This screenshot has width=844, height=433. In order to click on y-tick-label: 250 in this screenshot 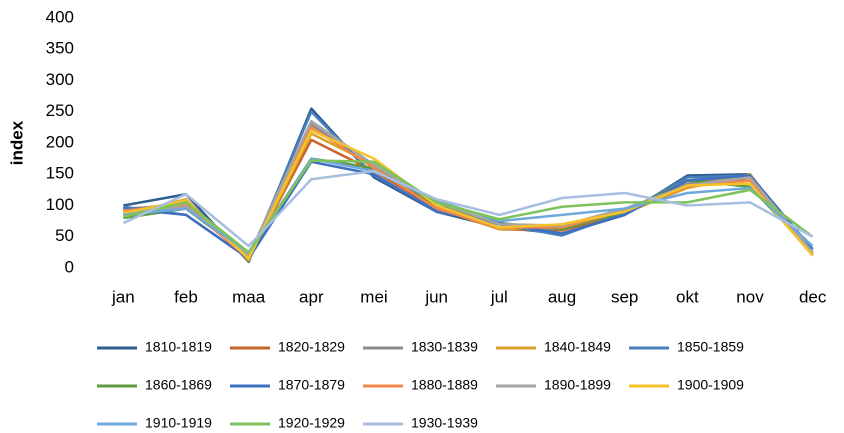, I will do `click(60, 110)`.